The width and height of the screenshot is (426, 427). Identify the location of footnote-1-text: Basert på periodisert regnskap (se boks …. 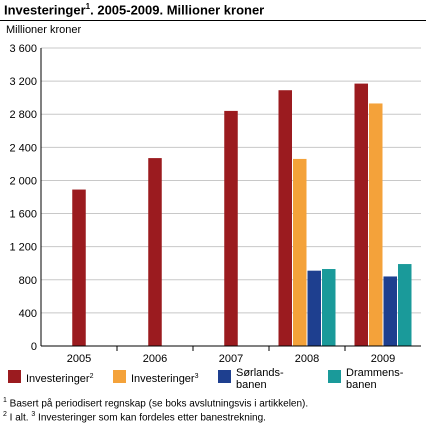
(157, 404).